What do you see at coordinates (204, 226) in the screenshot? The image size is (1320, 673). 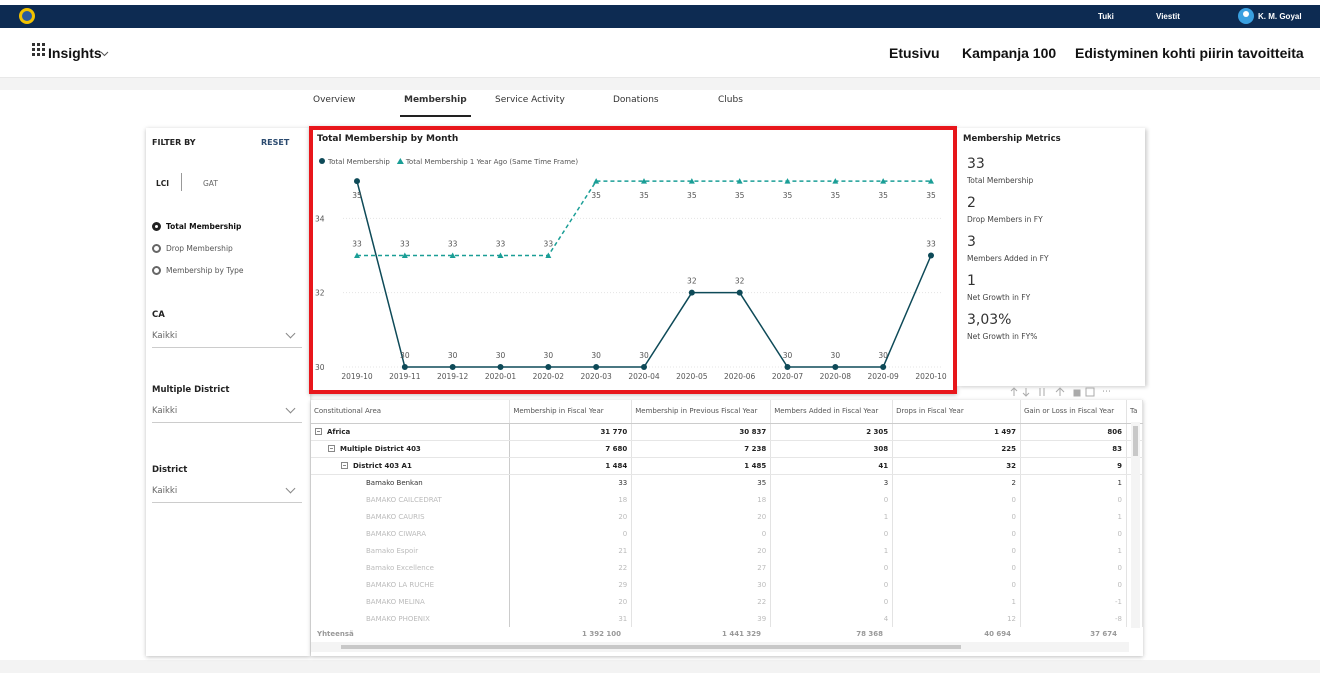 I see `radio-label: Total Membership` at bounding box center [204, 226].